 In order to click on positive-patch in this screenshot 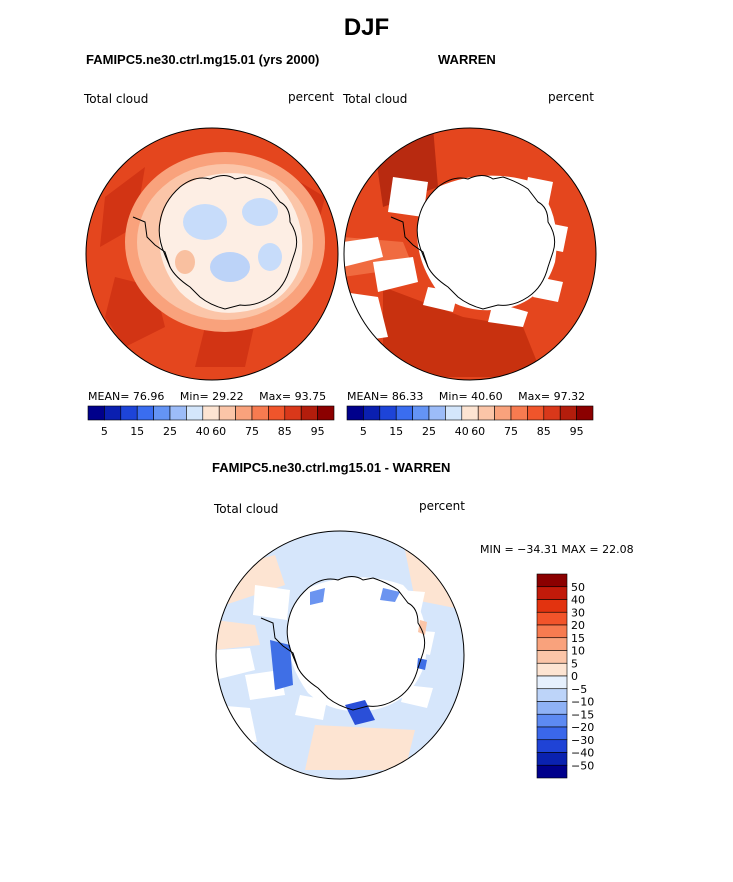, I will do `click(238, 635)`.